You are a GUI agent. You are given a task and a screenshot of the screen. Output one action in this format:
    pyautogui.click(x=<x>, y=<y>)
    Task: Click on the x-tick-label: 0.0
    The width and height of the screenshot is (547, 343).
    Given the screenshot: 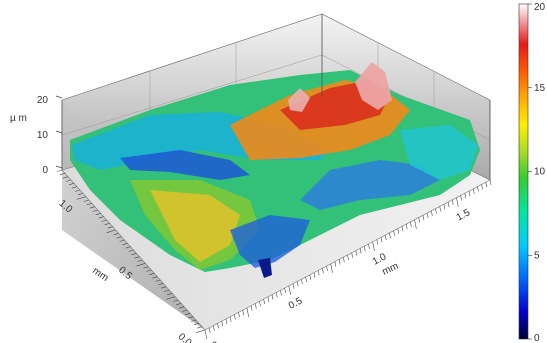 What is the action you would take?
    pyautogui.click(x=212, y=341)
    